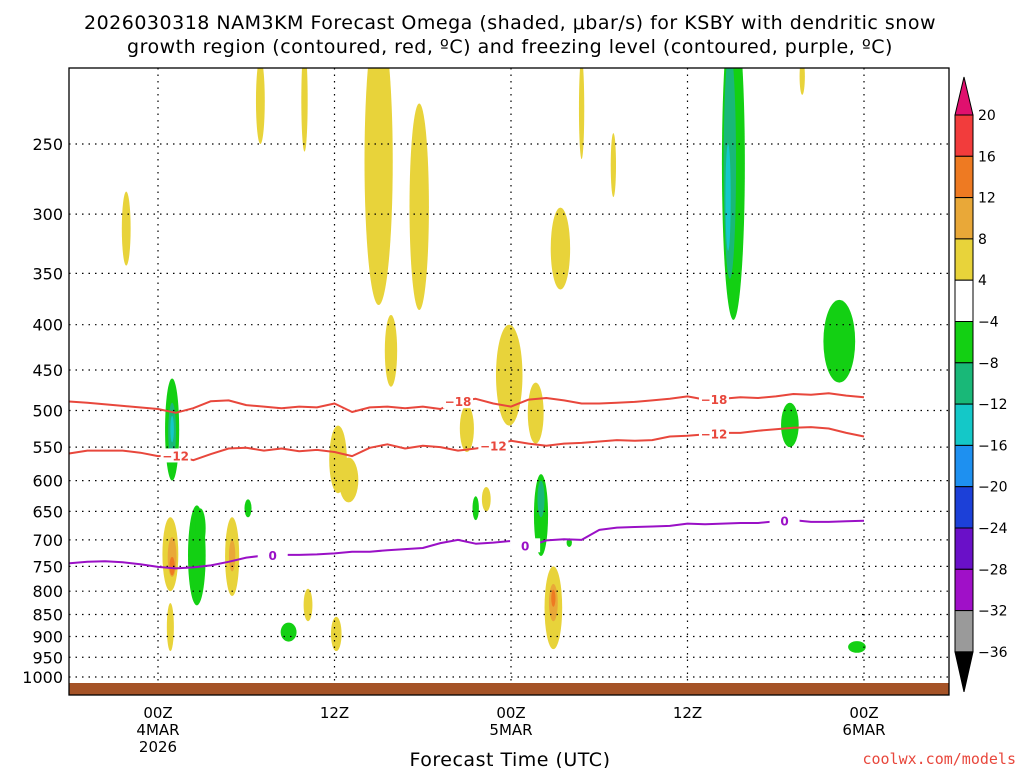 Image resolution: width=1024 pixels, height=768 pixels. I want to click on colorbar-label: 8, so click(982, 240).